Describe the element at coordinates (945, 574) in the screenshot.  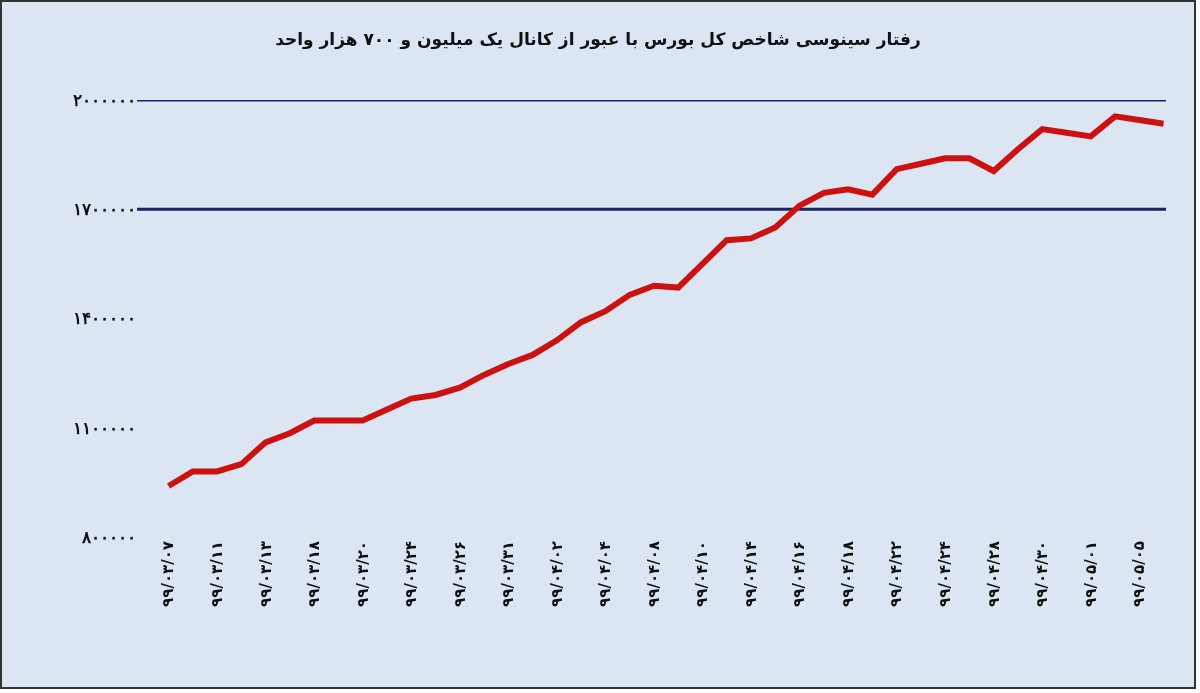
I see `x-tick-label: ۹۹/۰۴/۲۴` at that location.